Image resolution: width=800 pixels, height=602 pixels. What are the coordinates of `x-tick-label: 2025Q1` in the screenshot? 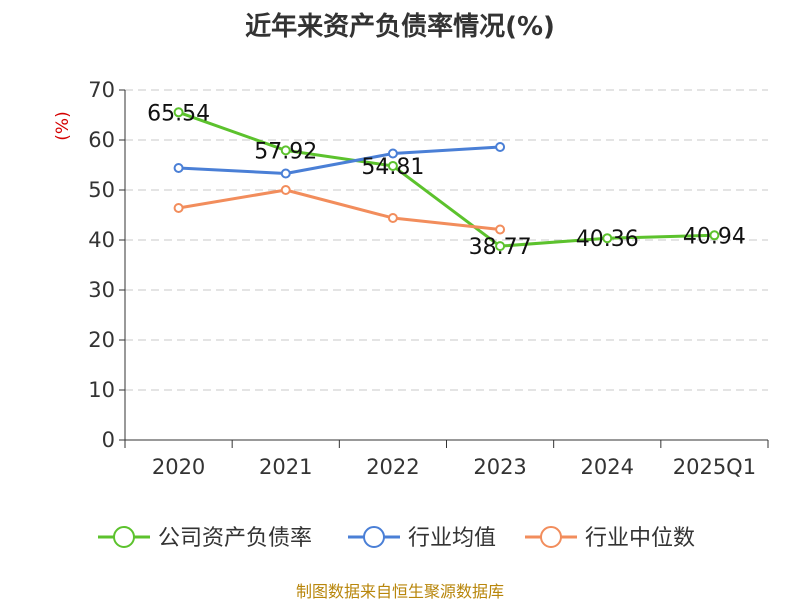 It's located at (714, 467).